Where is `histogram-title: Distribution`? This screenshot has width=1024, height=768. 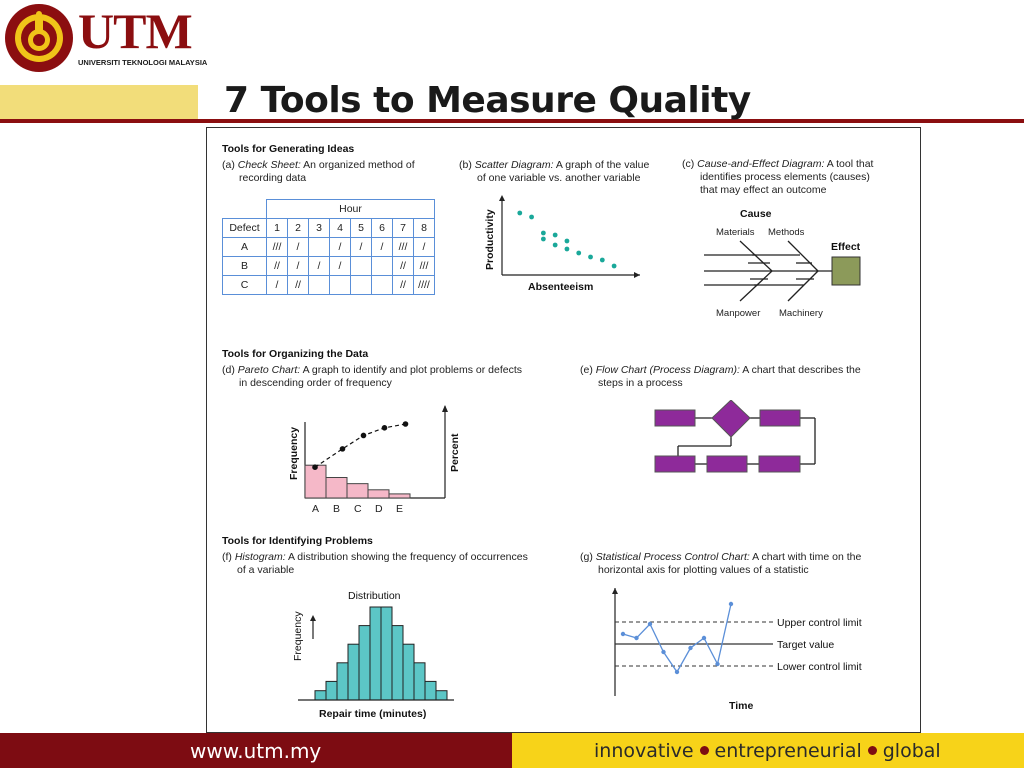
histogram-title: Distribution is located at coordinates (374, 596).